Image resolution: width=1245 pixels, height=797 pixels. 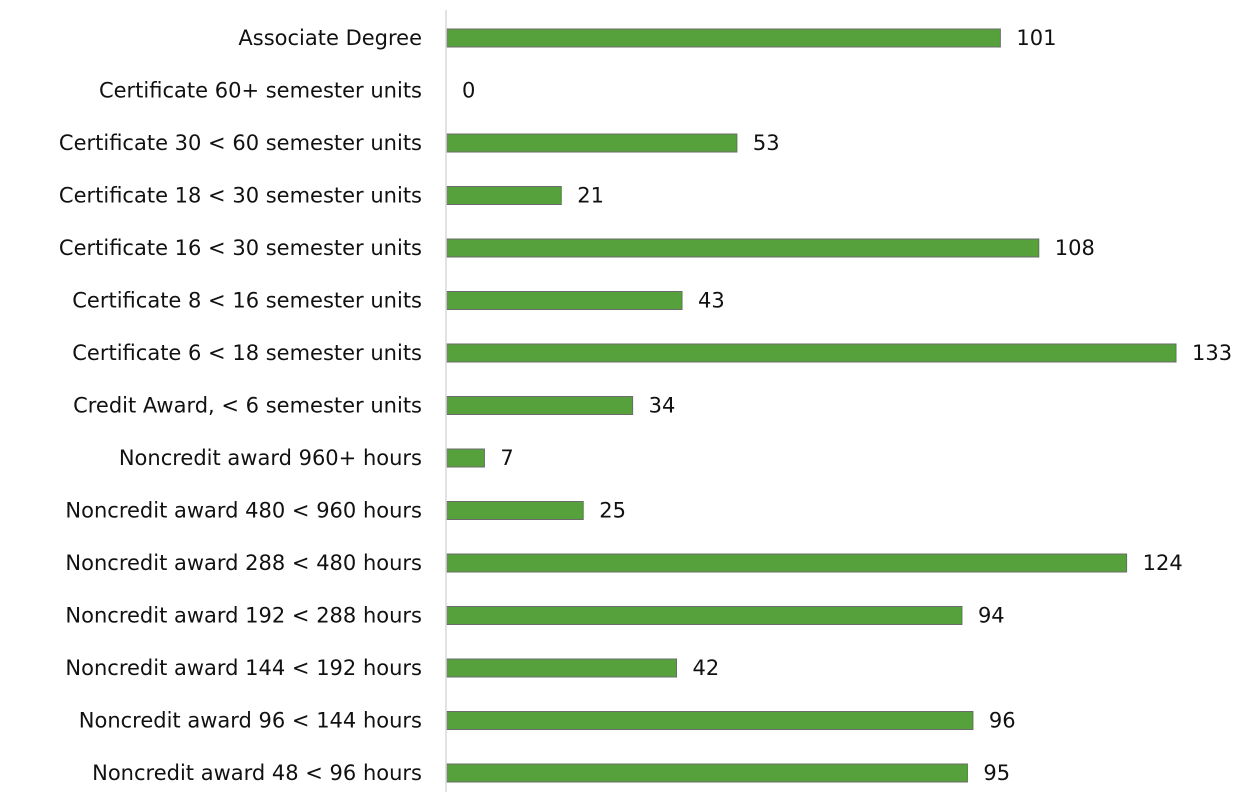 What do you see at coordinates (247, 301) in the screenshot?
I see `category-label: Certificate 8 < 16 semester units` at bounding box center [247, 301].